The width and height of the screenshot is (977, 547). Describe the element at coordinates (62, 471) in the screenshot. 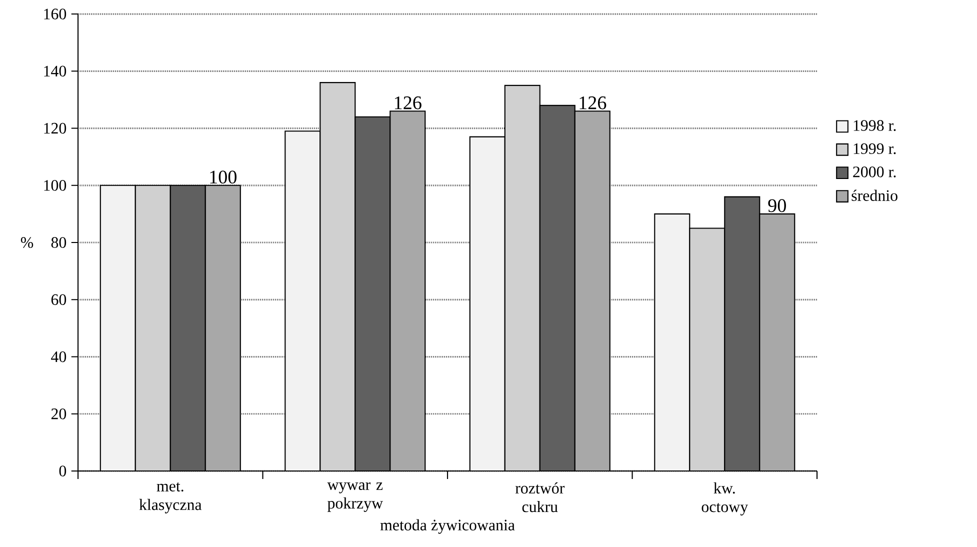

I see `y-tick-label: 0` at that location.